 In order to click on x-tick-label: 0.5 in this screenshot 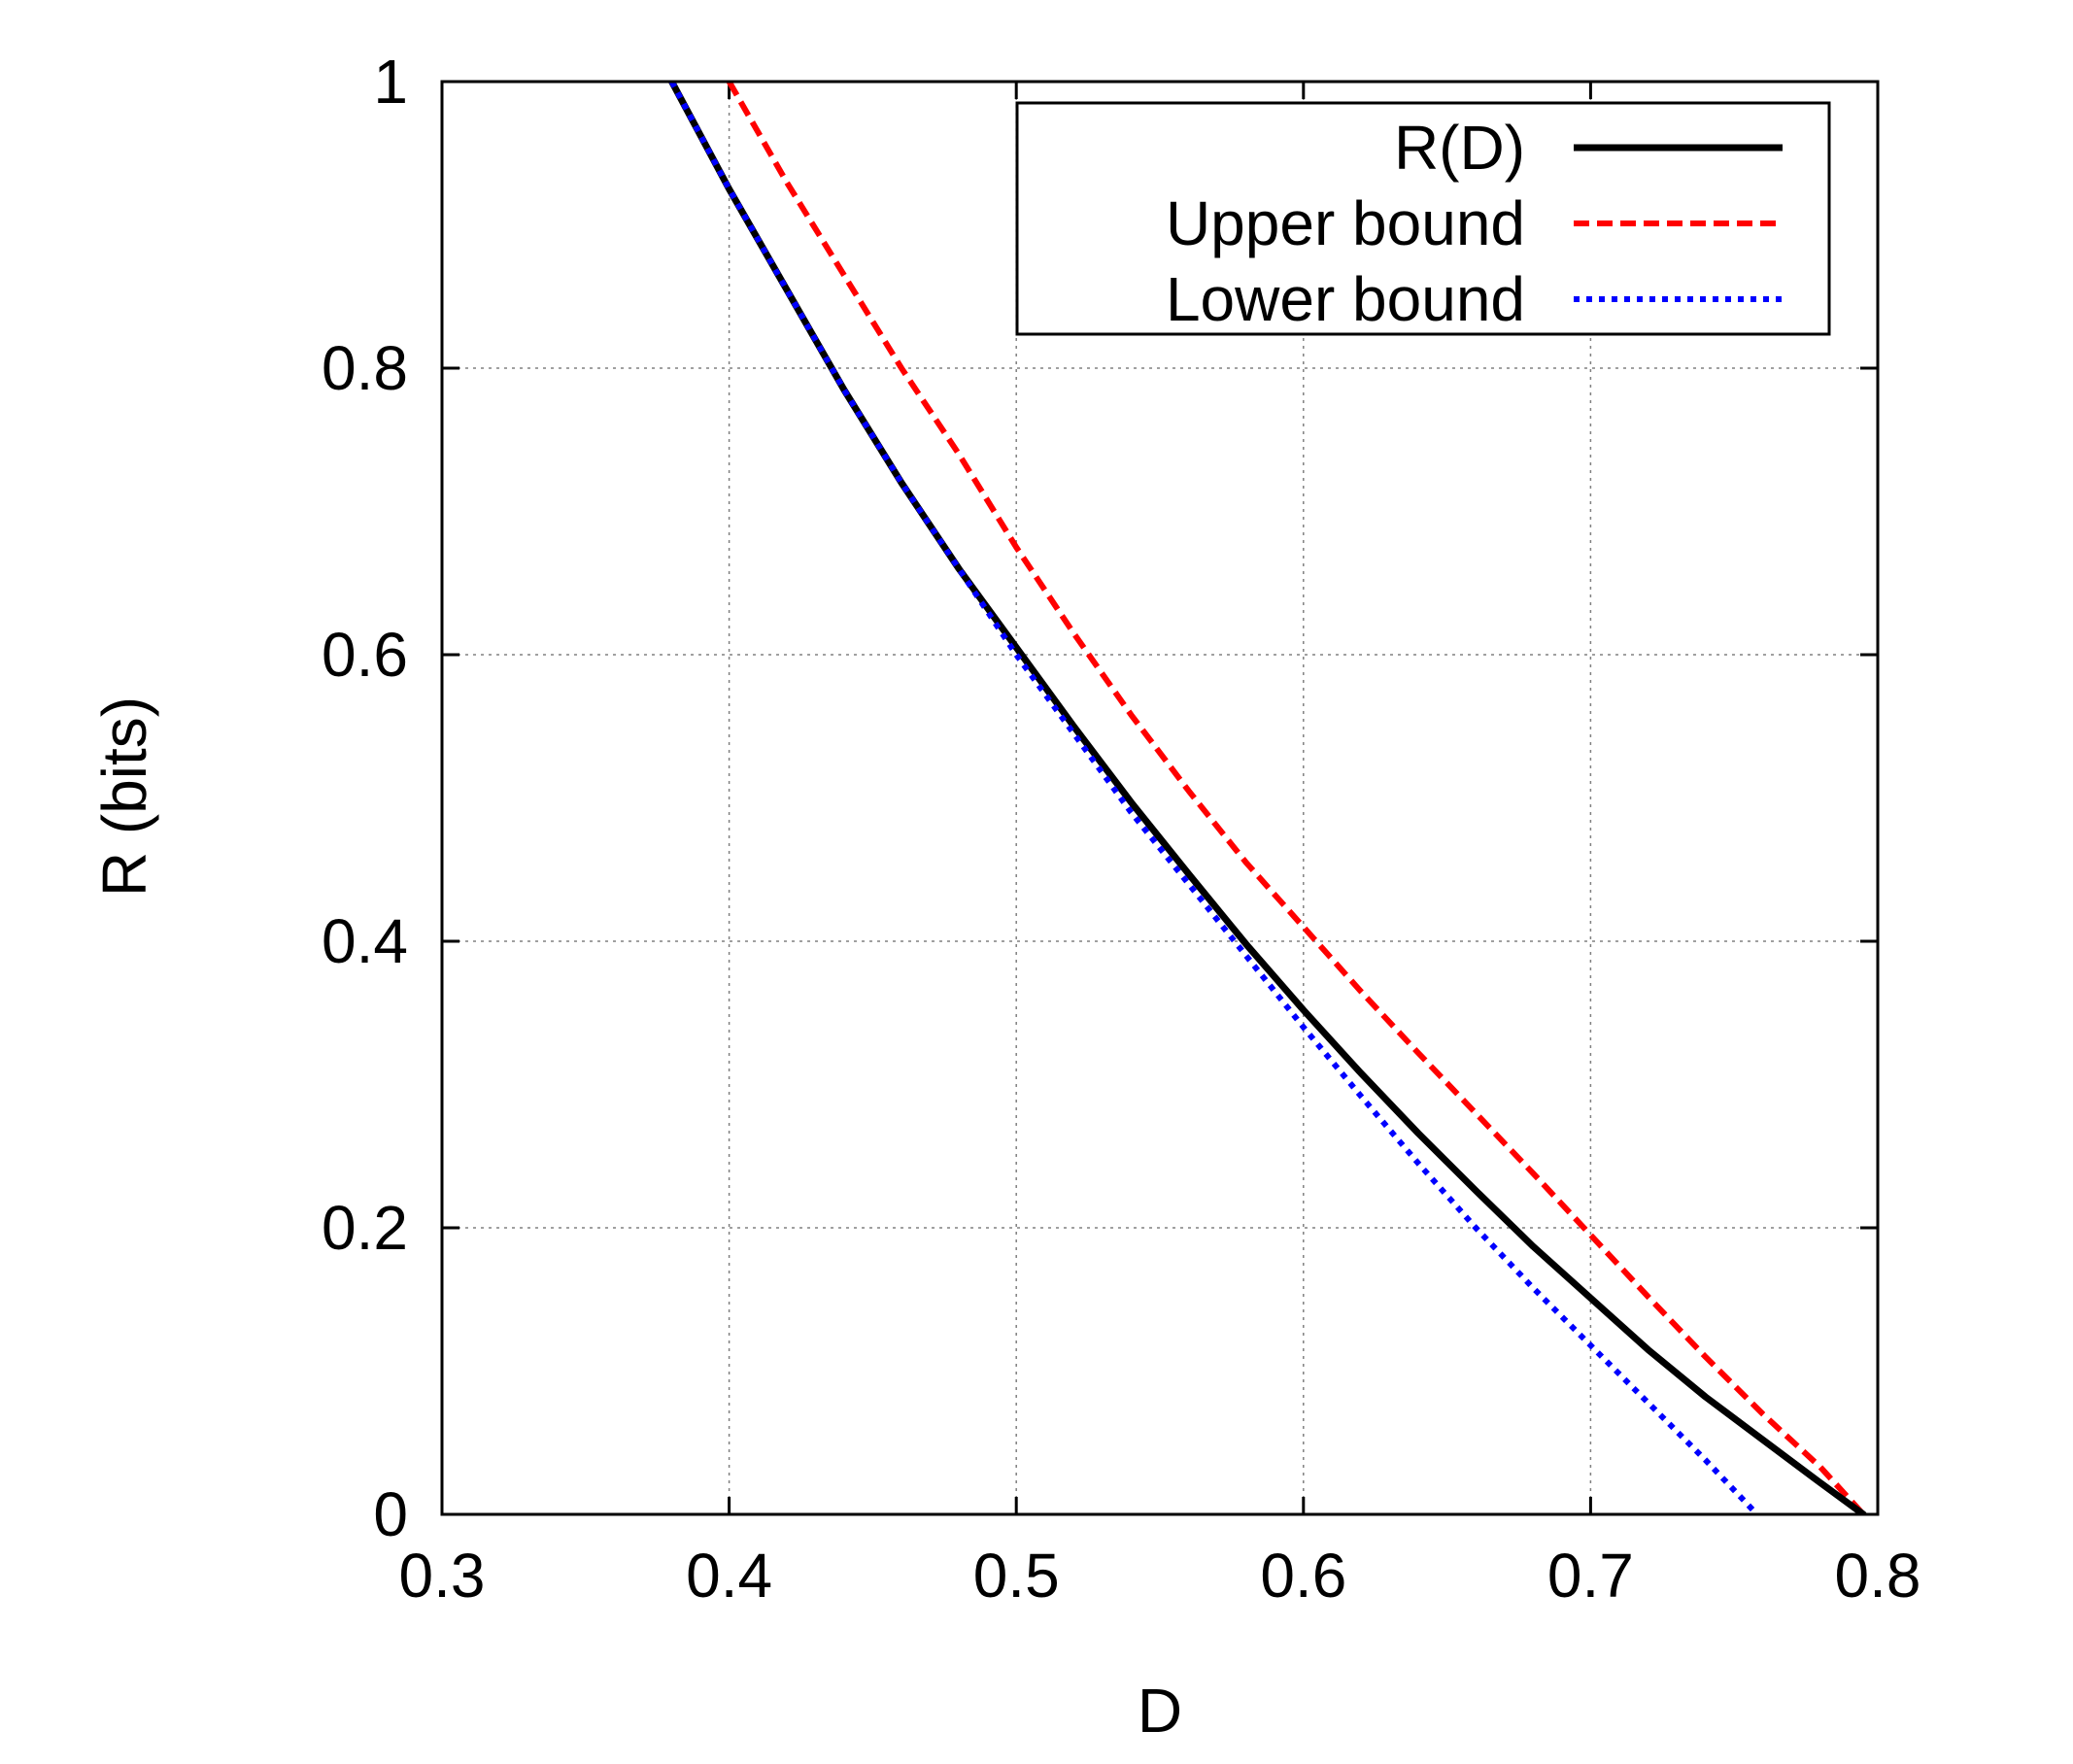, I will do `click(1016, 1576)`.